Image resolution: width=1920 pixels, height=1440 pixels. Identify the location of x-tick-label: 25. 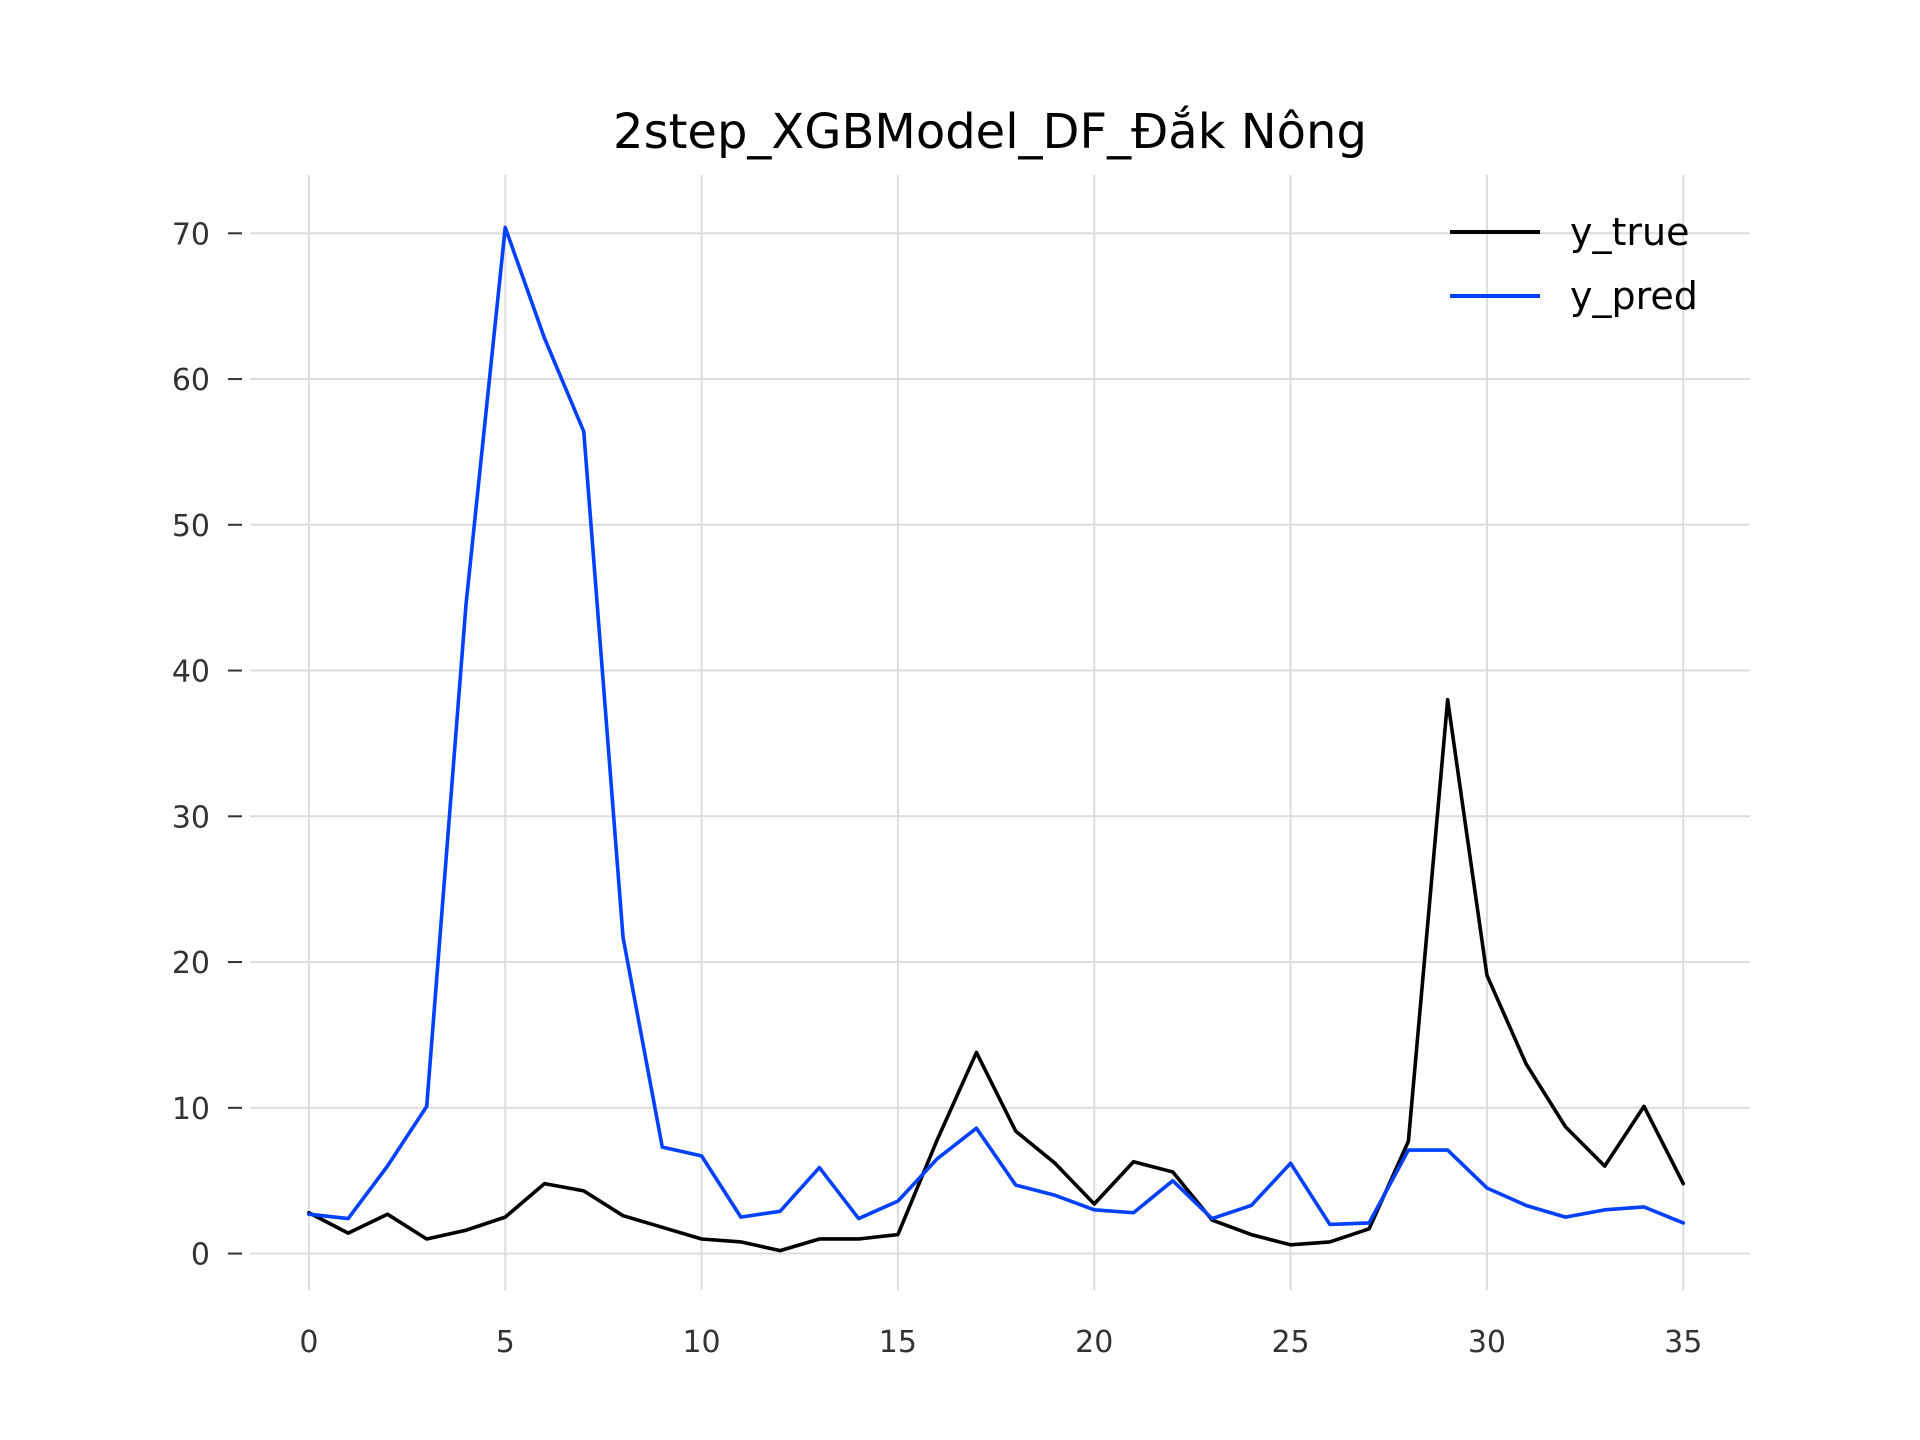
(1290, 1342).